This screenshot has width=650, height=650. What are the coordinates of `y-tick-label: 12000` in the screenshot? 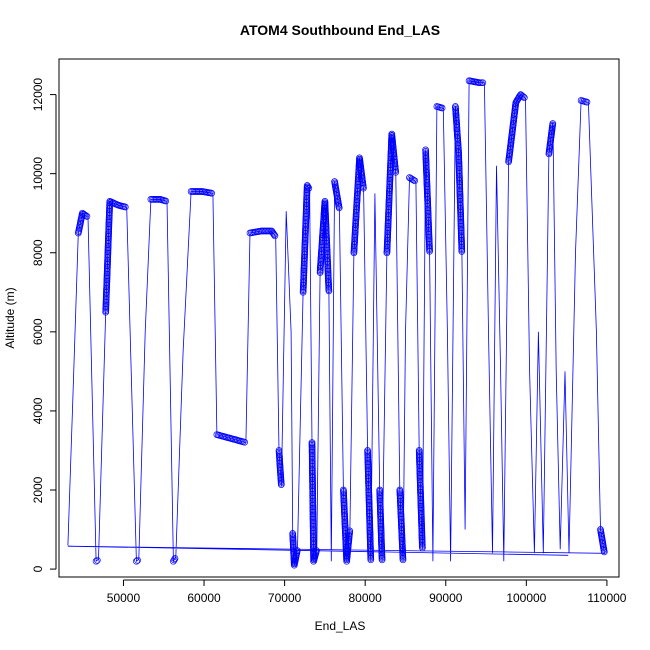 It's located at (38, 95).